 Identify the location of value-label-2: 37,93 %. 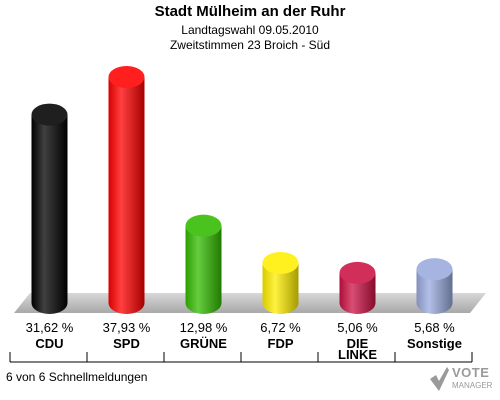
(127, 327).